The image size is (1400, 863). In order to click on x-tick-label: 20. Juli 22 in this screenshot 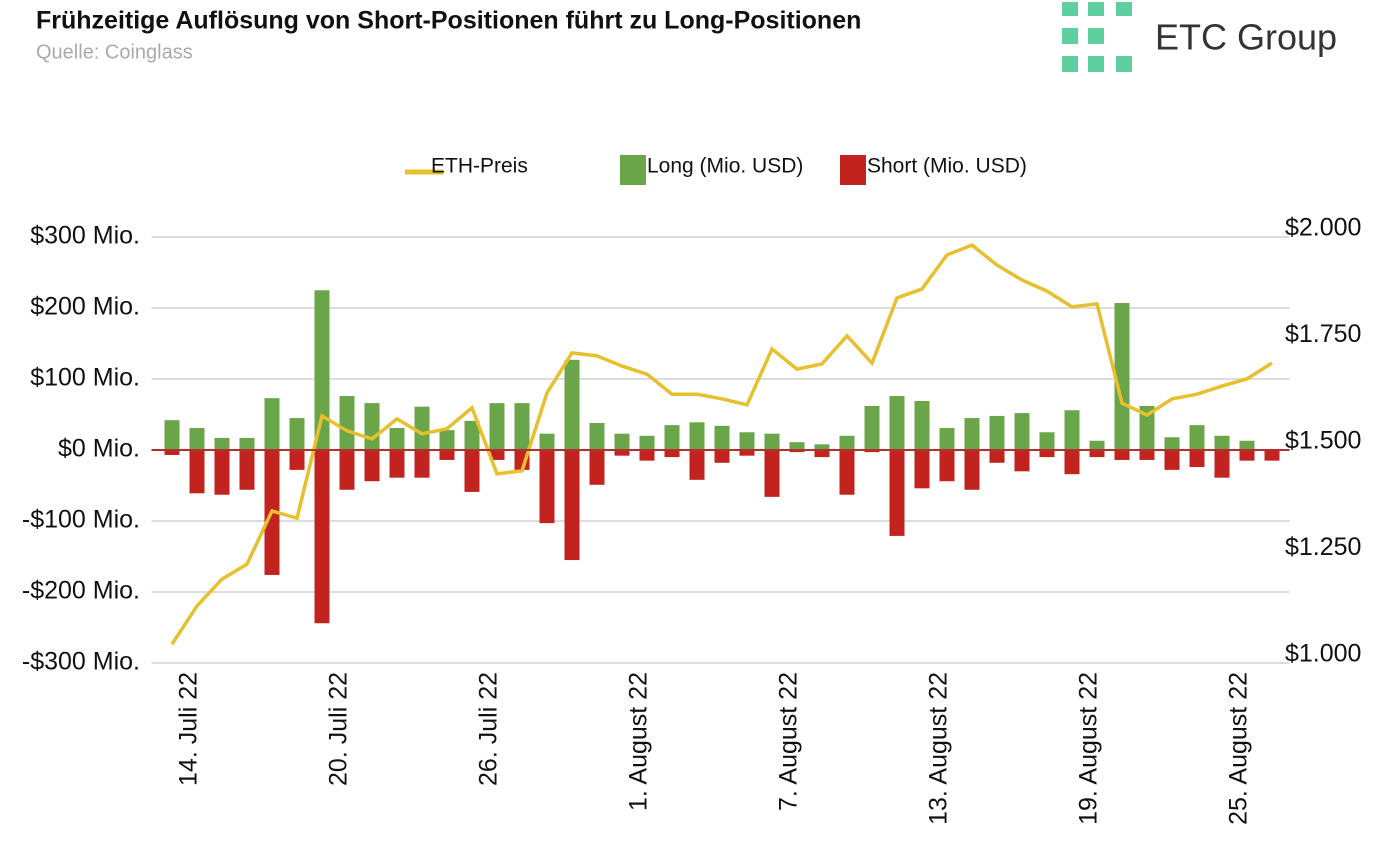, I will do `click(339, 729)`.